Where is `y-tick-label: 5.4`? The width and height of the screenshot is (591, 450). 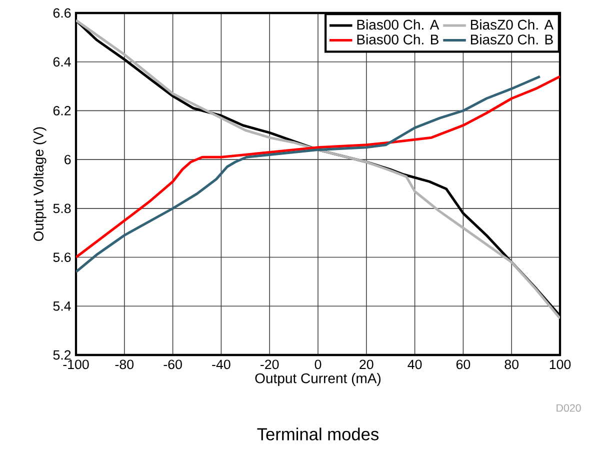 y-tick-label: 5.4 is located at coordinates (62, 306).